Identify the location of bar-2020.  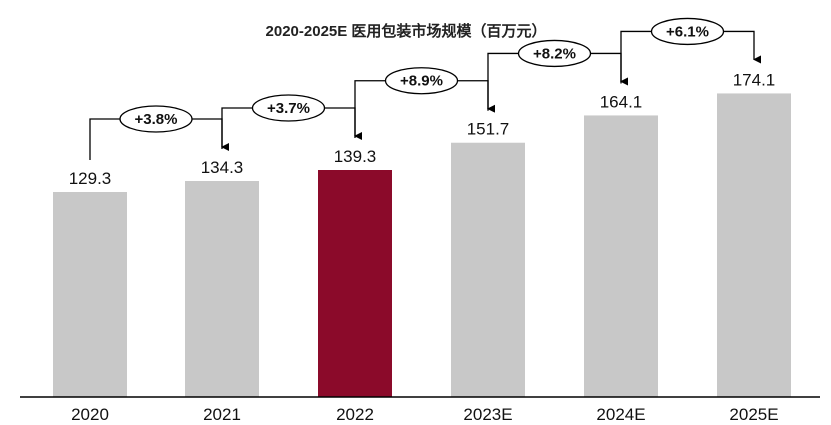
(90, 294).